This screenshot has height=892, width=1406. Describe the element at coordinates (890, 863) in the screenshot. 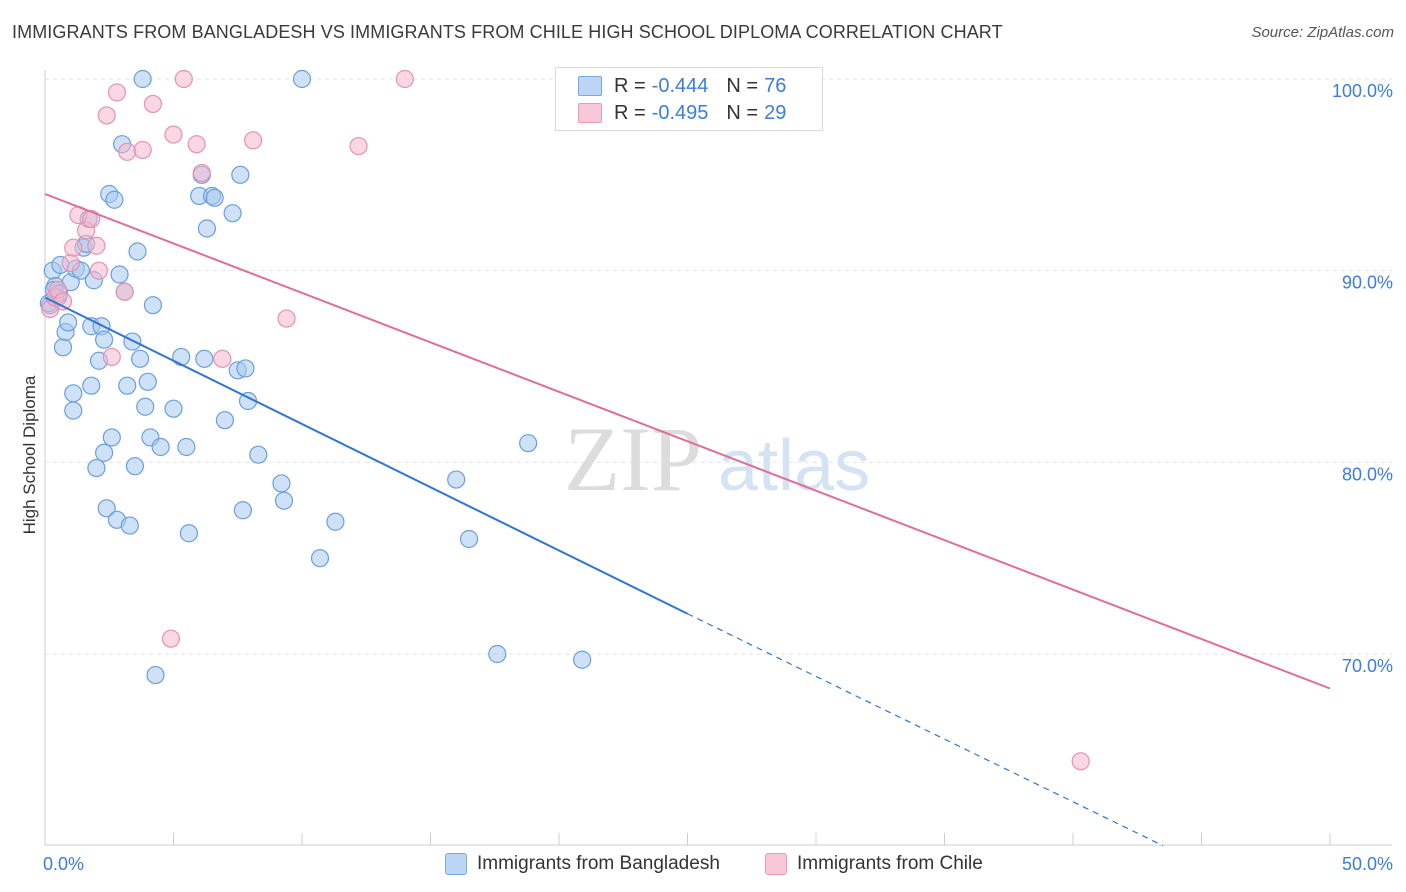

I see `bottom-legend-label-chile: Immigrants from Chile` at that location.